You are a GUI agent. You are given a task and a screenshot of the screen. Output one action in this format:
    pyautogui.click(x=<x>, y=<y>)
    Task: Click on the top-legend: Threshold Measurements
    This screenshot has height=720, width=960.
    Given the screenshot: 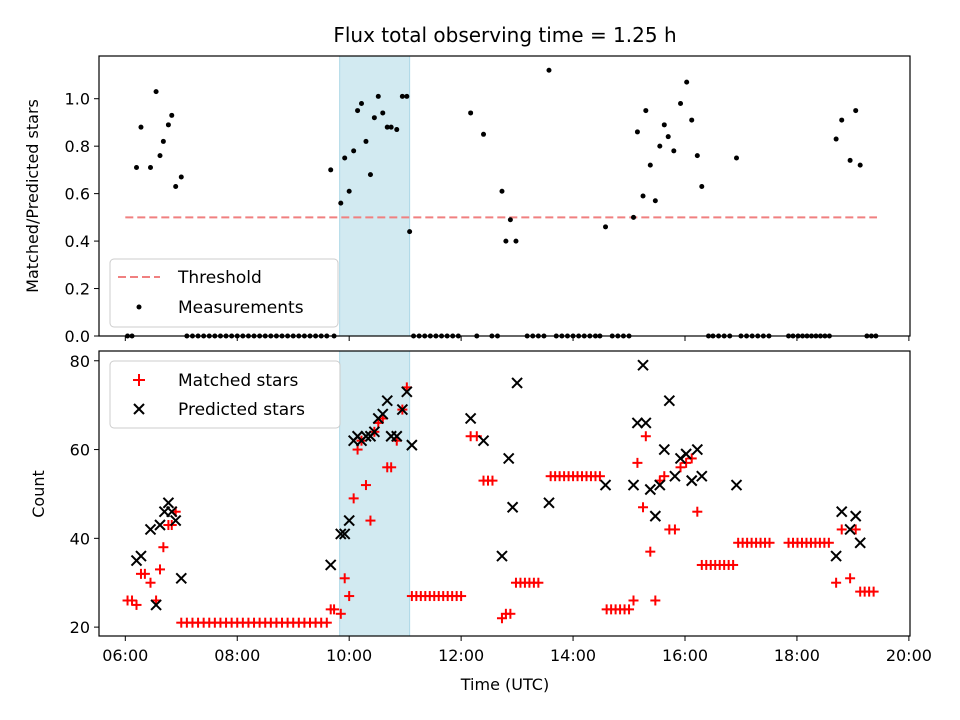 What is the action you would take?
    pyautogui.click(x=224, y=293)
    